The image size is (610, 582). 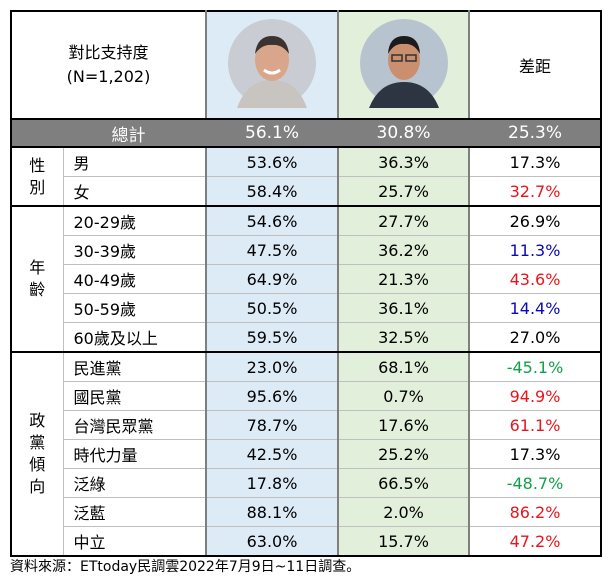 What do you see at coordinates (272, 279) in the screenshot?
I see `support-value: 64.9%` at bounding box center [272, 279].